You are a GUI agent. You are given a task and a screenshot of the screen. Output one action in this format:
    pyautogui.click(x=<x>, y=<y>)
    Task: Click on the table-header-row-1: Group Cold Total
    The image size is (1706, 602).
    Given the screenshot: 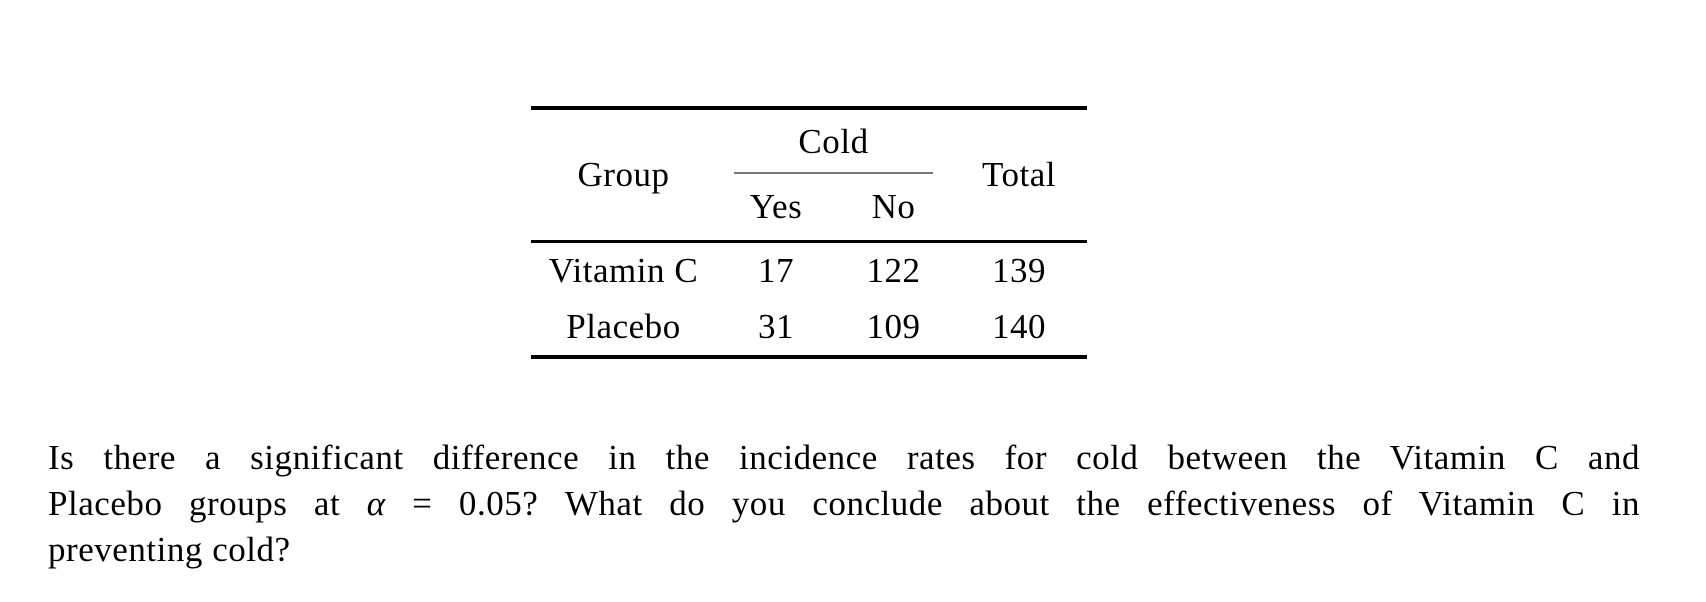 What is the action you would take?
    pyautogui.click(x=809, y=175)
    